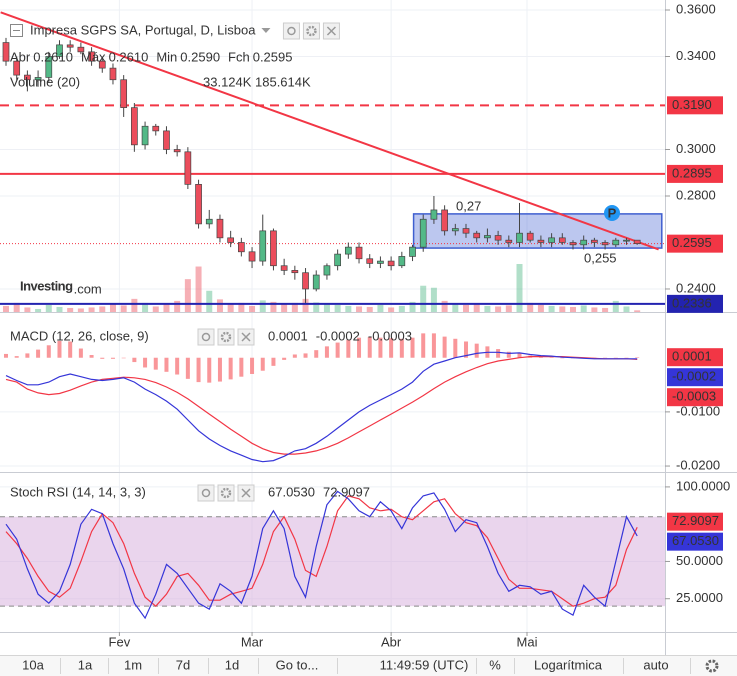  I want to click on toolbar-item: %, so click(495, 664).